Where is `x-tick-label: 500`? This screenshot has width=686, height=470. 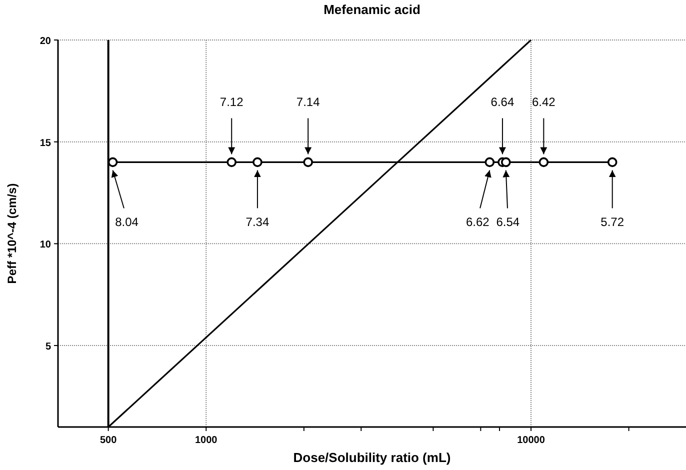
x-tick-label: 500 is located at coordinates (109, 440).